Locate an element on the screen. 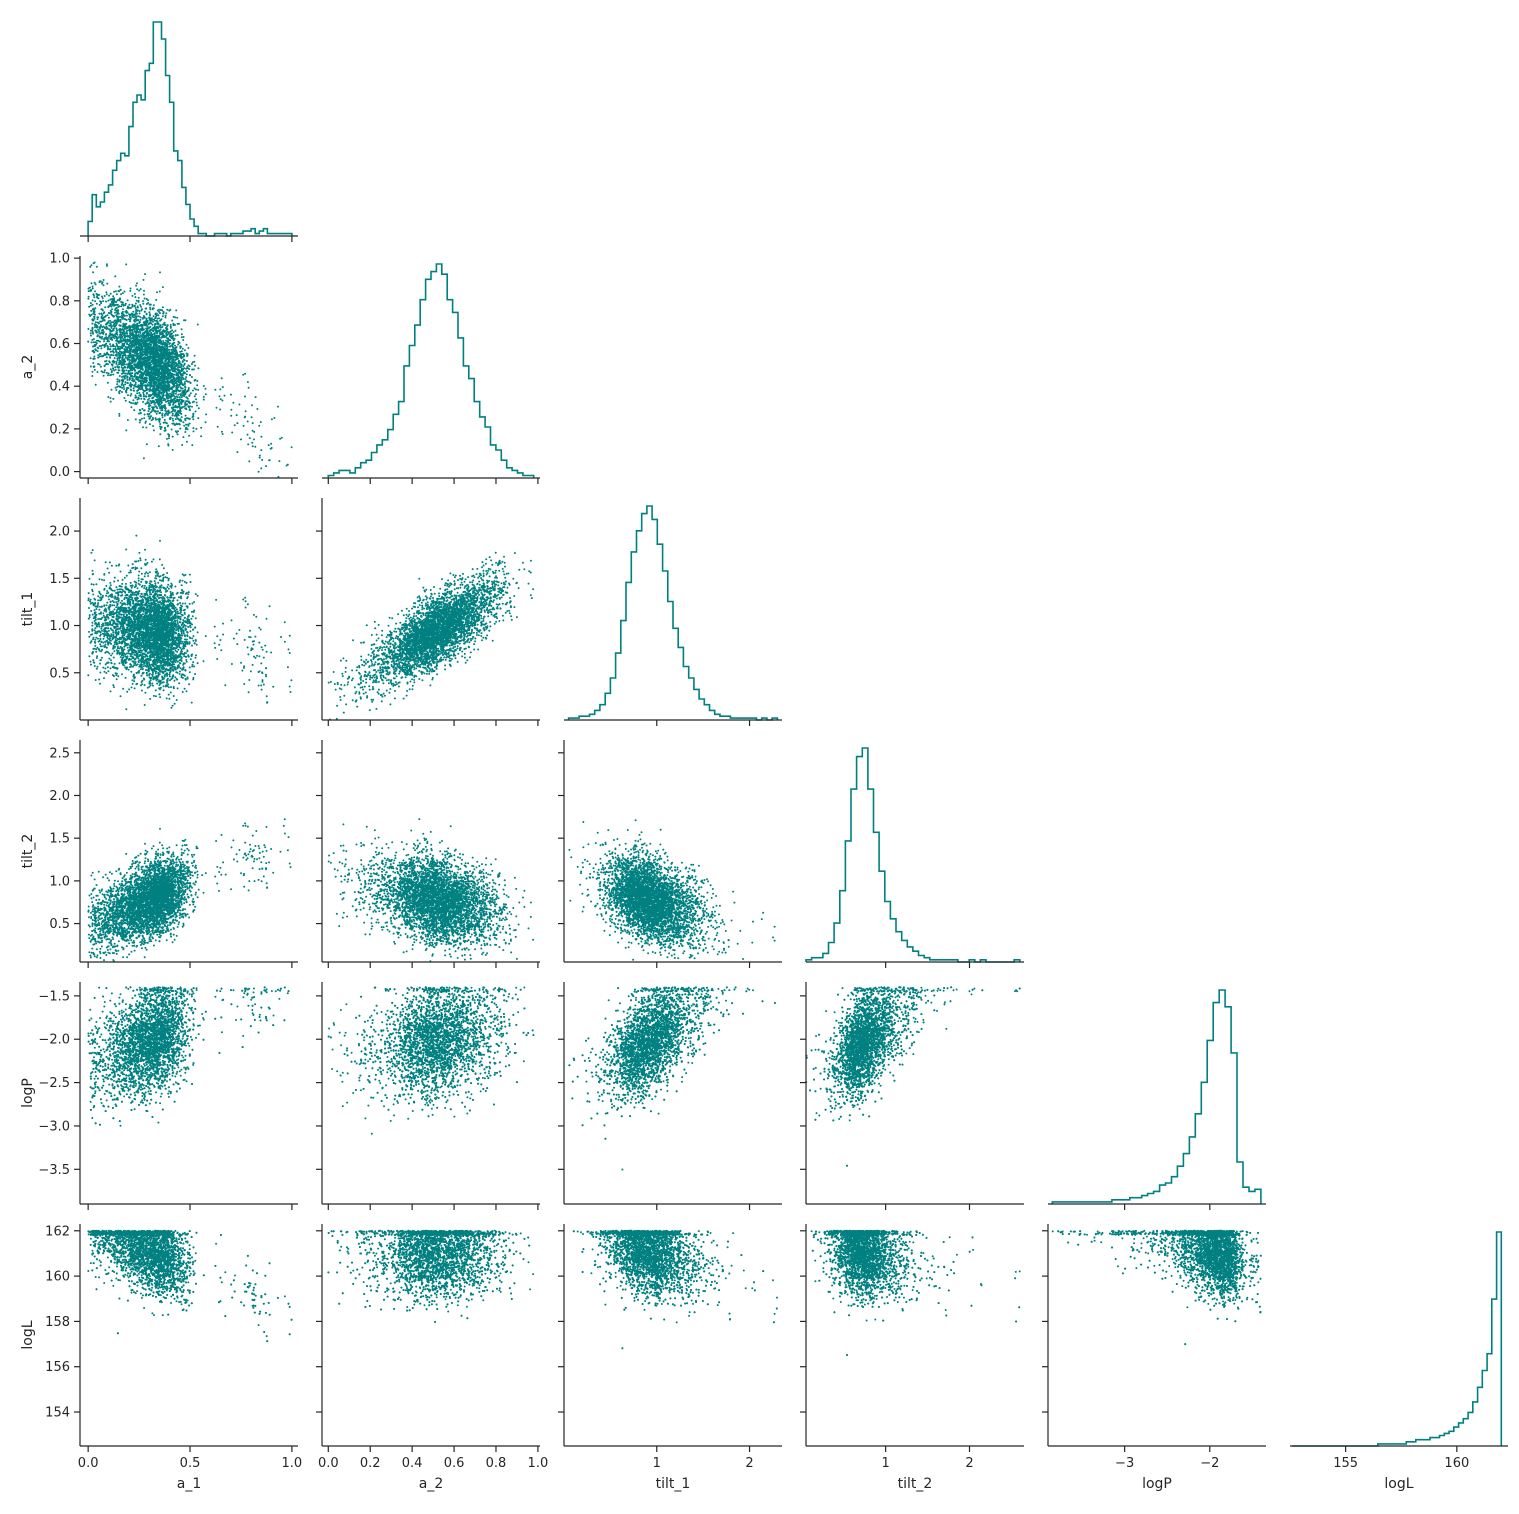  y-tick-label: −2.0 is located at coordinates (54, 1040).